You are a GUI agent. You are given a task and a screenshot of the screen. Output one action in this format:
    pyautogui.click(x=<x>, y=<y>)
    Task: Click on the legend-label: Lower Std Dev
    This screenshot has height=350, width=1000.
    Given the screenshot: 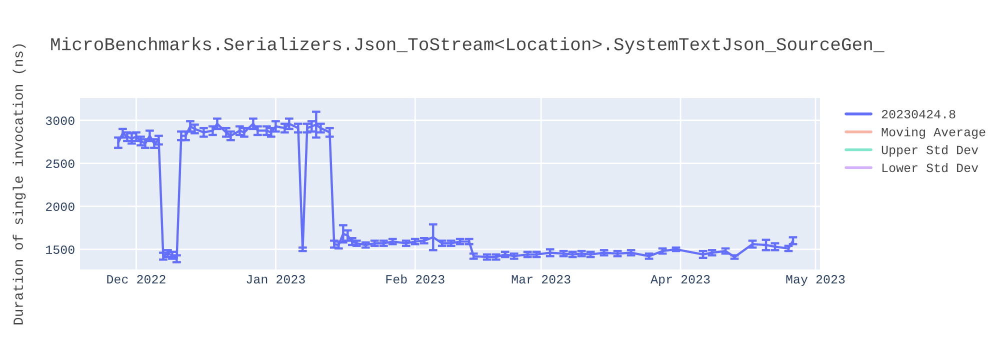 What is the action you would take?
    pyautogui.click(x=930, y=167)
    